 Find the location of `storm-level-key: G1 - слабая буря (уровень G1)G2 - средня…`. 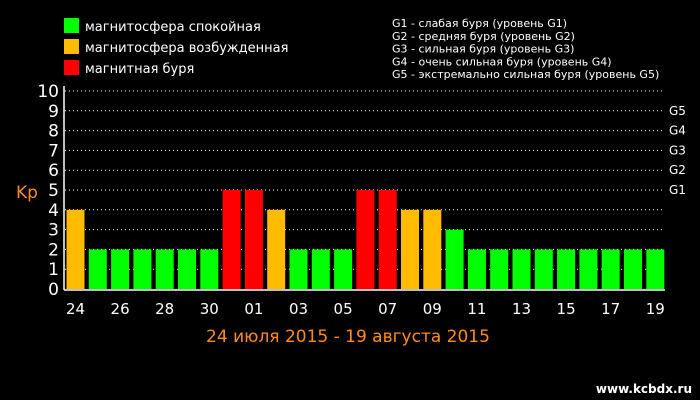

storm-level-key: G1 - слабая буря (уровень G1)G2 - средня… is located at coordinates (525, 49).